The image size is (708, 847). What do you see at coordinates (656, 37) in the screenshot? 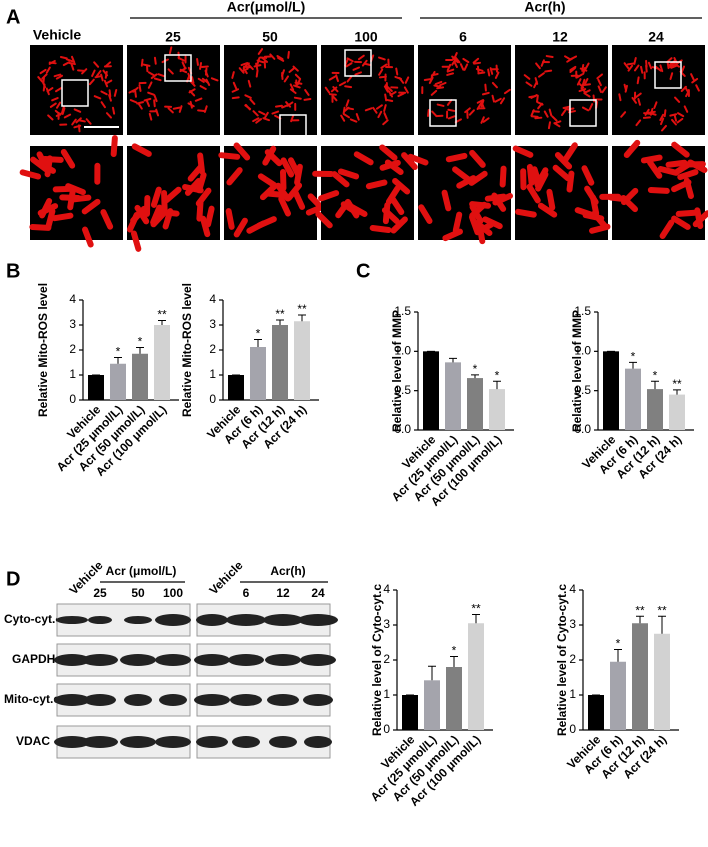
I see `column-label: 24` at bounding box center [656, 37].